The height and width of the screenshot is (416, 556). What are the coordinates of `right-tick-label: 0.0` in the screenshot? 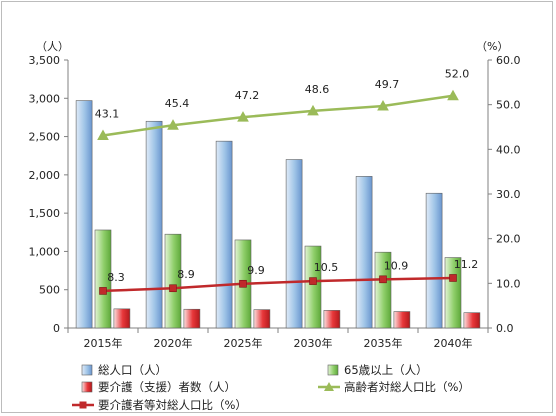 It's located at (505, 328).